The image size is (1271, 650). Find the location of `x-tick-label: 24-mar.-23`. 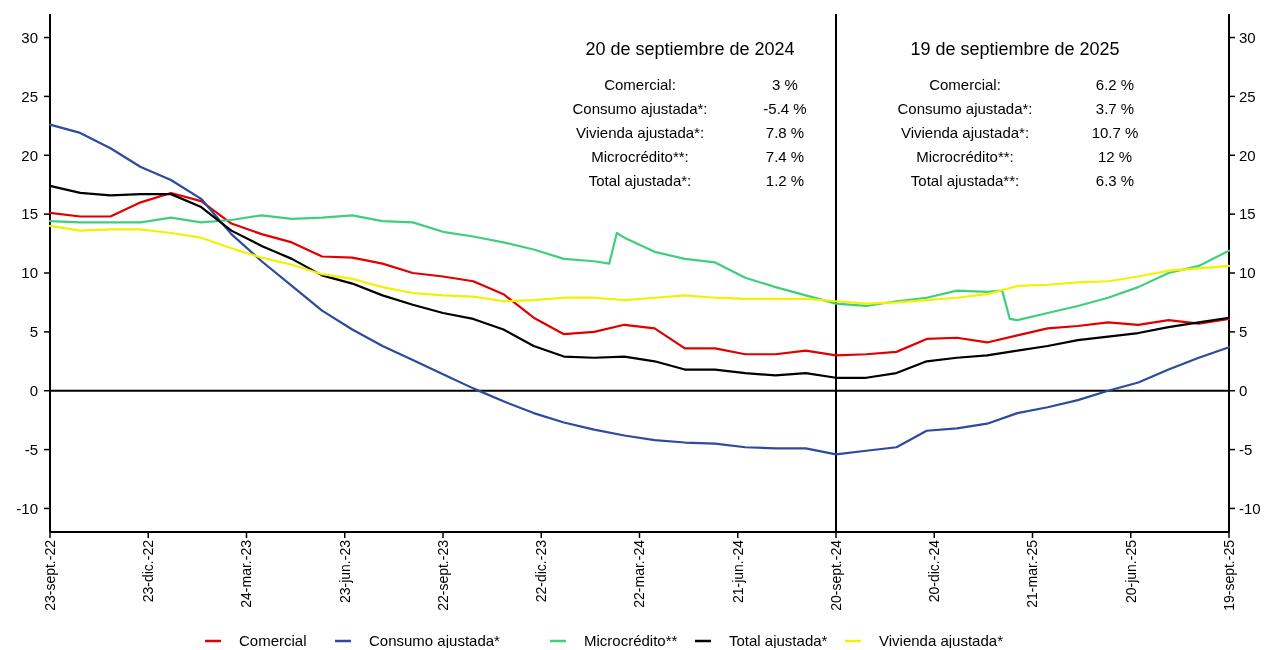

x-tick-label: 24-mar.-23 is located at coordinates (246, 573).